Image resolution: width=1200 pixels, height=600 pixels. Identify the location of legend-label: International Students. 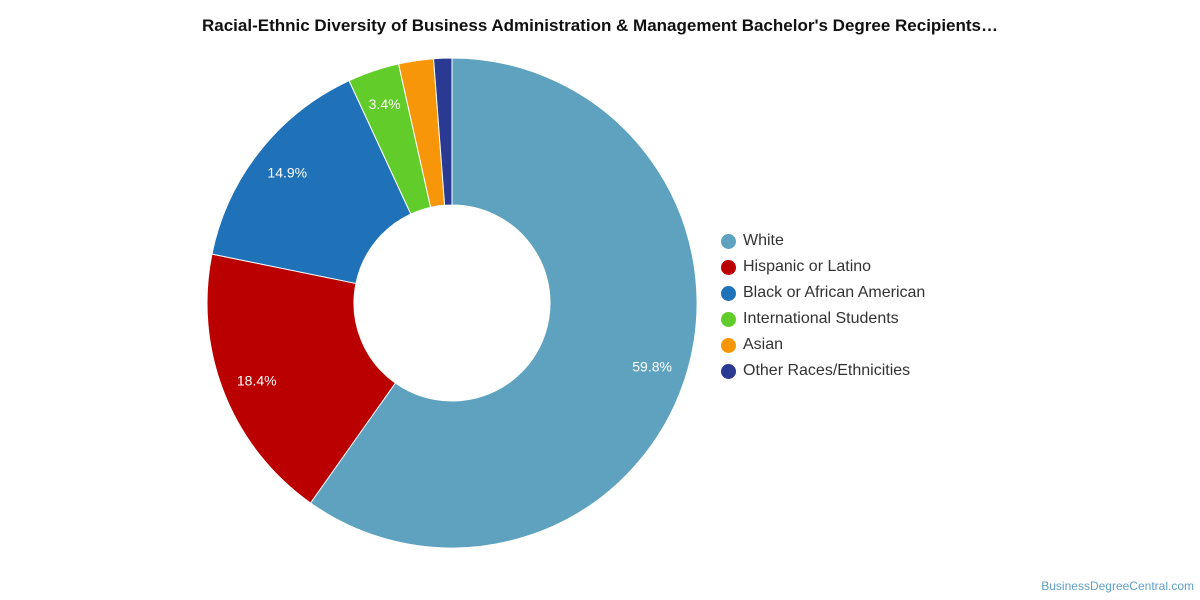
(821, 318).